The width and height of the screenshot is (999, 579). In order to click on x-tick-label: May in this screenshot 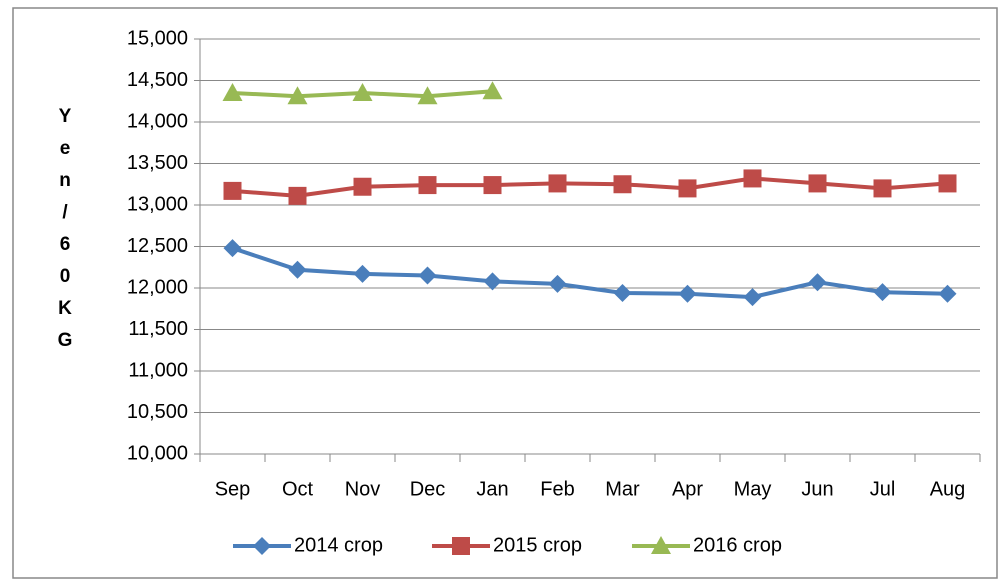, I will do `click(753, 489)`.